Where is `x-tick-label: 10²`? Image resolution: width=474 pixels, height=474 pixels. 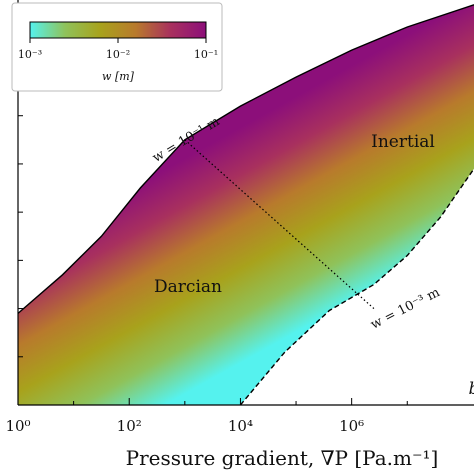 x-tick-label: 10² is located at coordinates (129, 426).